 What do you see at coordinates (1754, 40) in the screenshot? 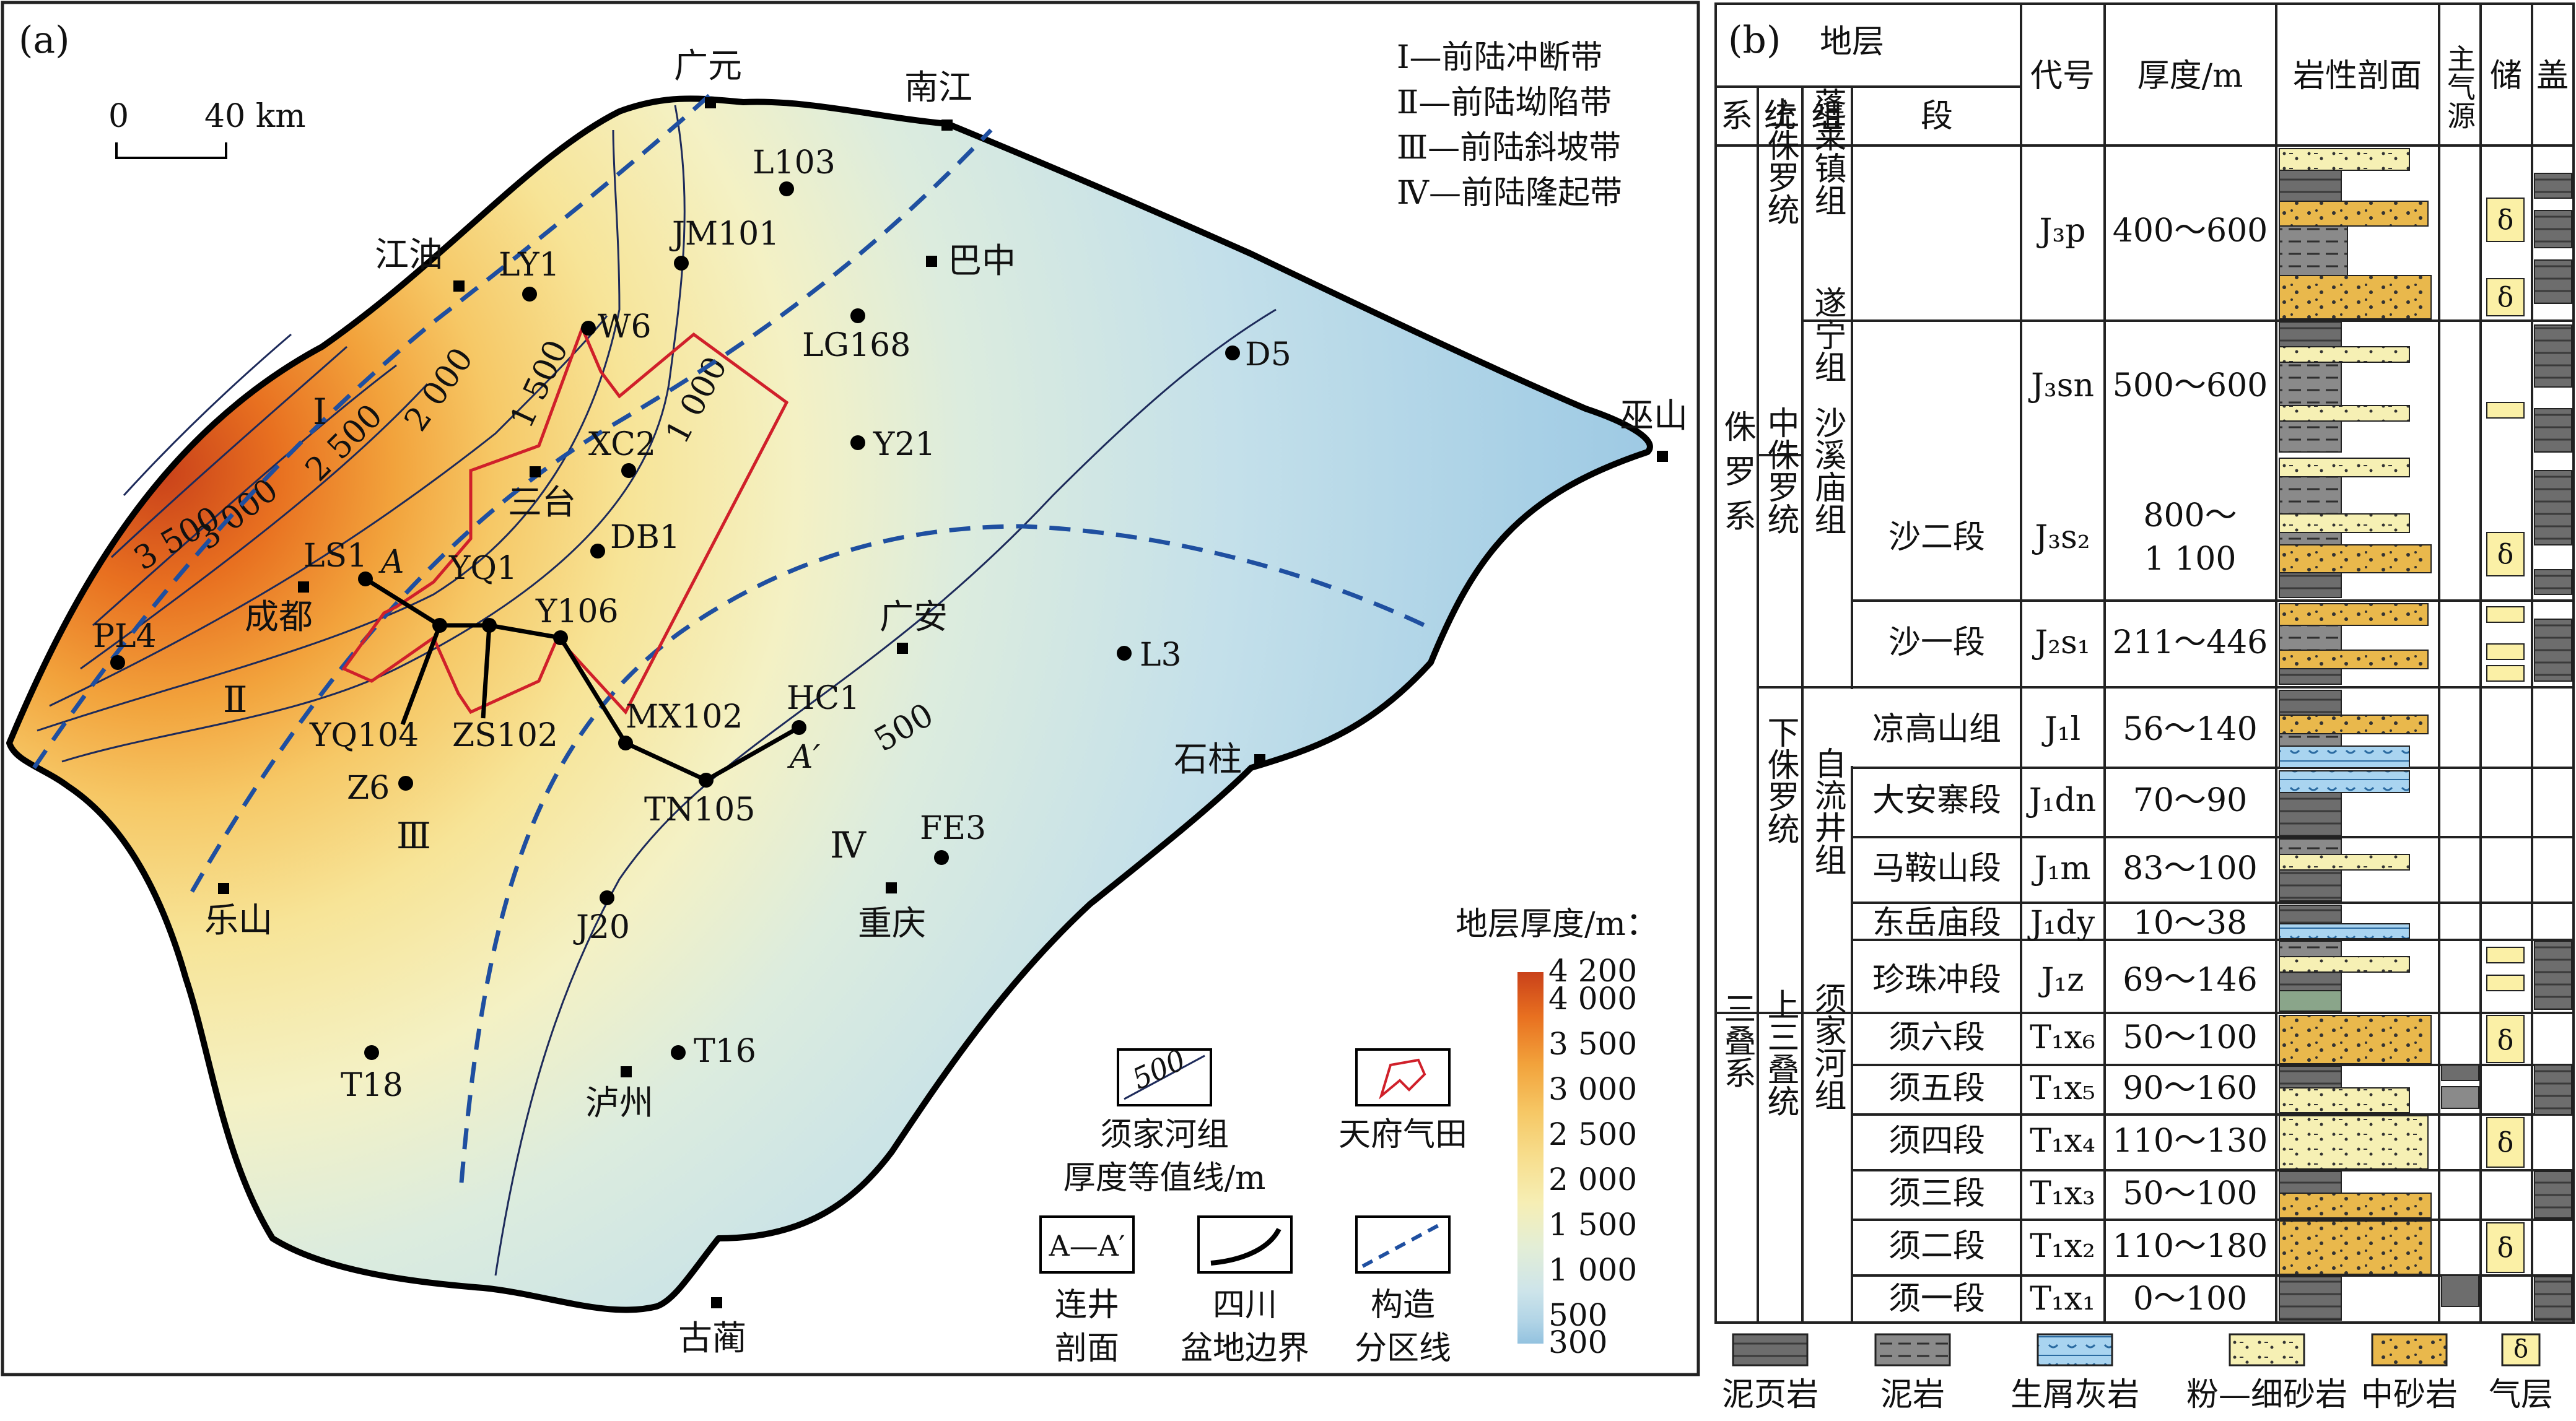
I see `panel-b-label: (b)` at bounding box center [1754, 40].